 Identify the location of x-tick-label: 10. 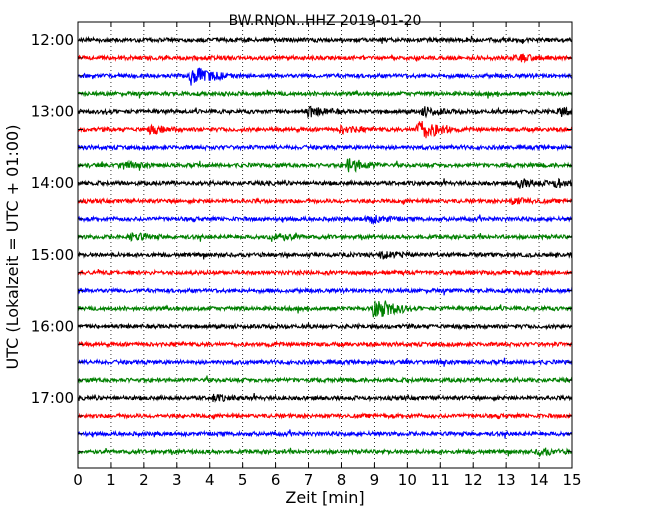
(407, 480).